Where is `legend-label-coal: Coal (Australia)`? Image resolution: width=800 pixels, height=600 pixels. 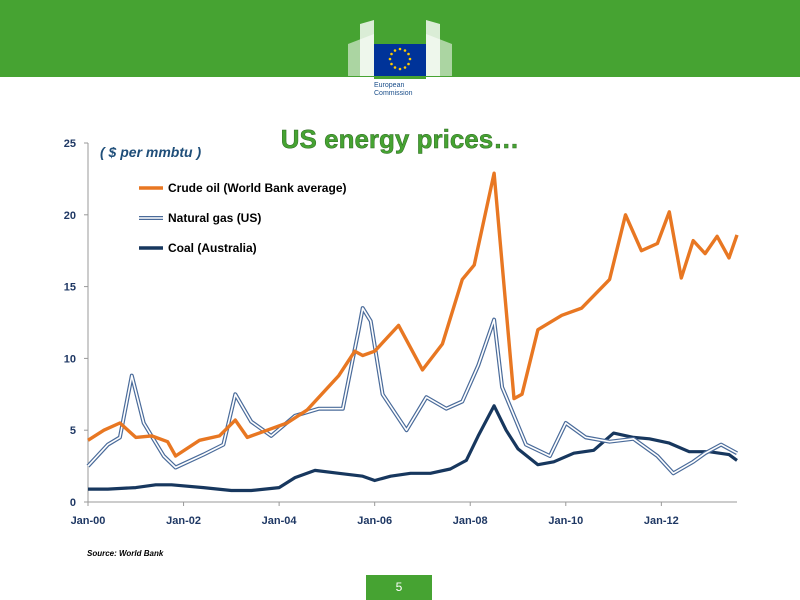 legend-label-coal: Coal (Australia) is located at coordinates (212, 248).